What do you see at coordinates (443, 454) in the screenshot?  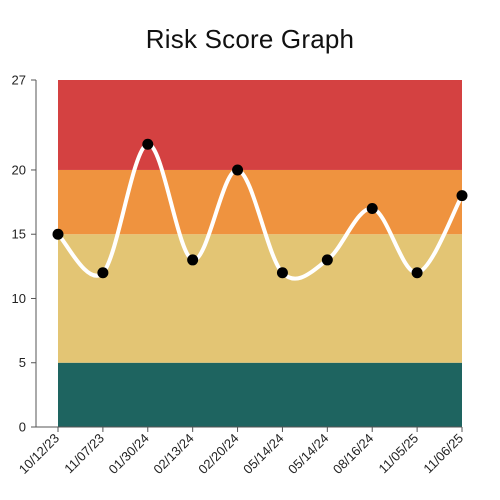 I see `x-tick-label: 11/06/25` at bounding box center [443, 454].